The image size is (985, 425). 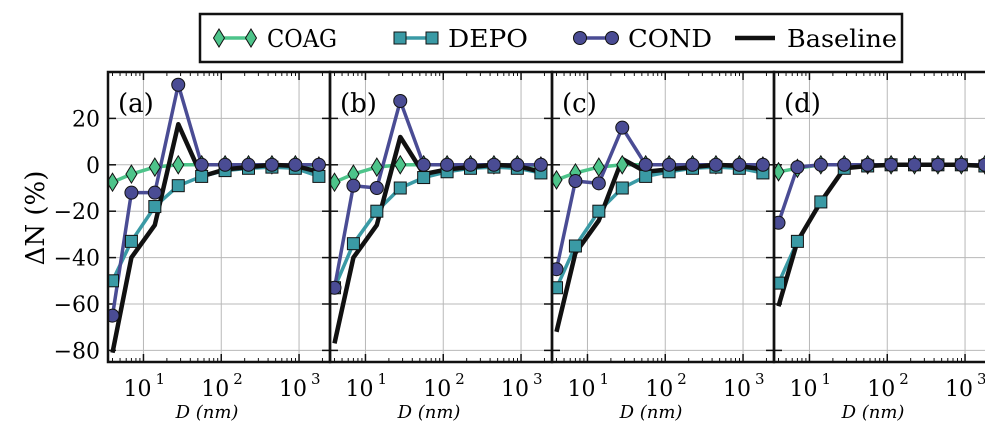 What do you see at coordinates (77, 259) in the screenshot?
I see `y-tick-label: −40` at bounding box center [77, 259].